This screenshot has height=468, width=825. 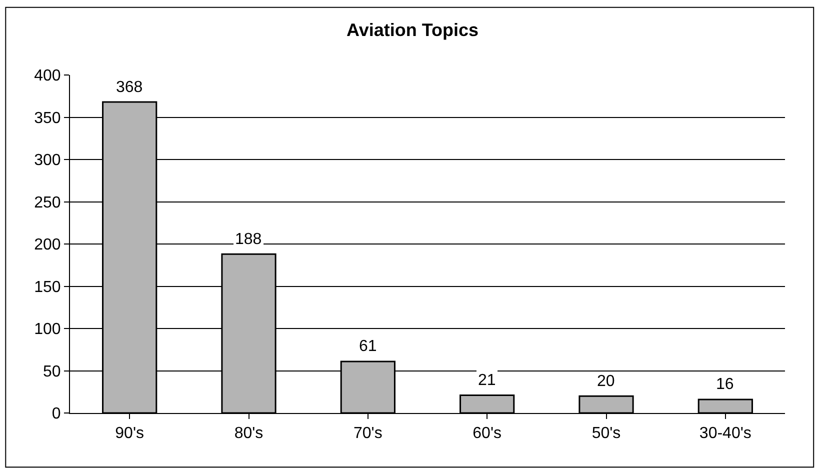 What do you see at coordinates (412, 30) in the screenshot?
I see `chart-title: Aviation Topics` at bounding box center [412, 30].